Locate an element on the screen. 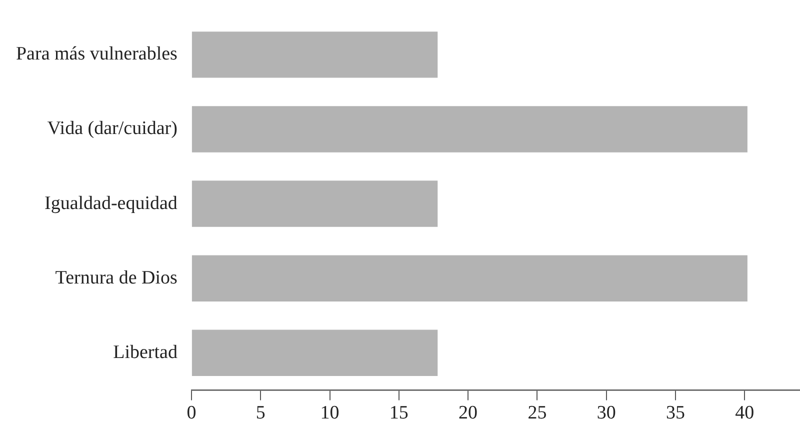 The image size is (800, 429). x-tick-label: 10 is located at coordinates (330, 413).